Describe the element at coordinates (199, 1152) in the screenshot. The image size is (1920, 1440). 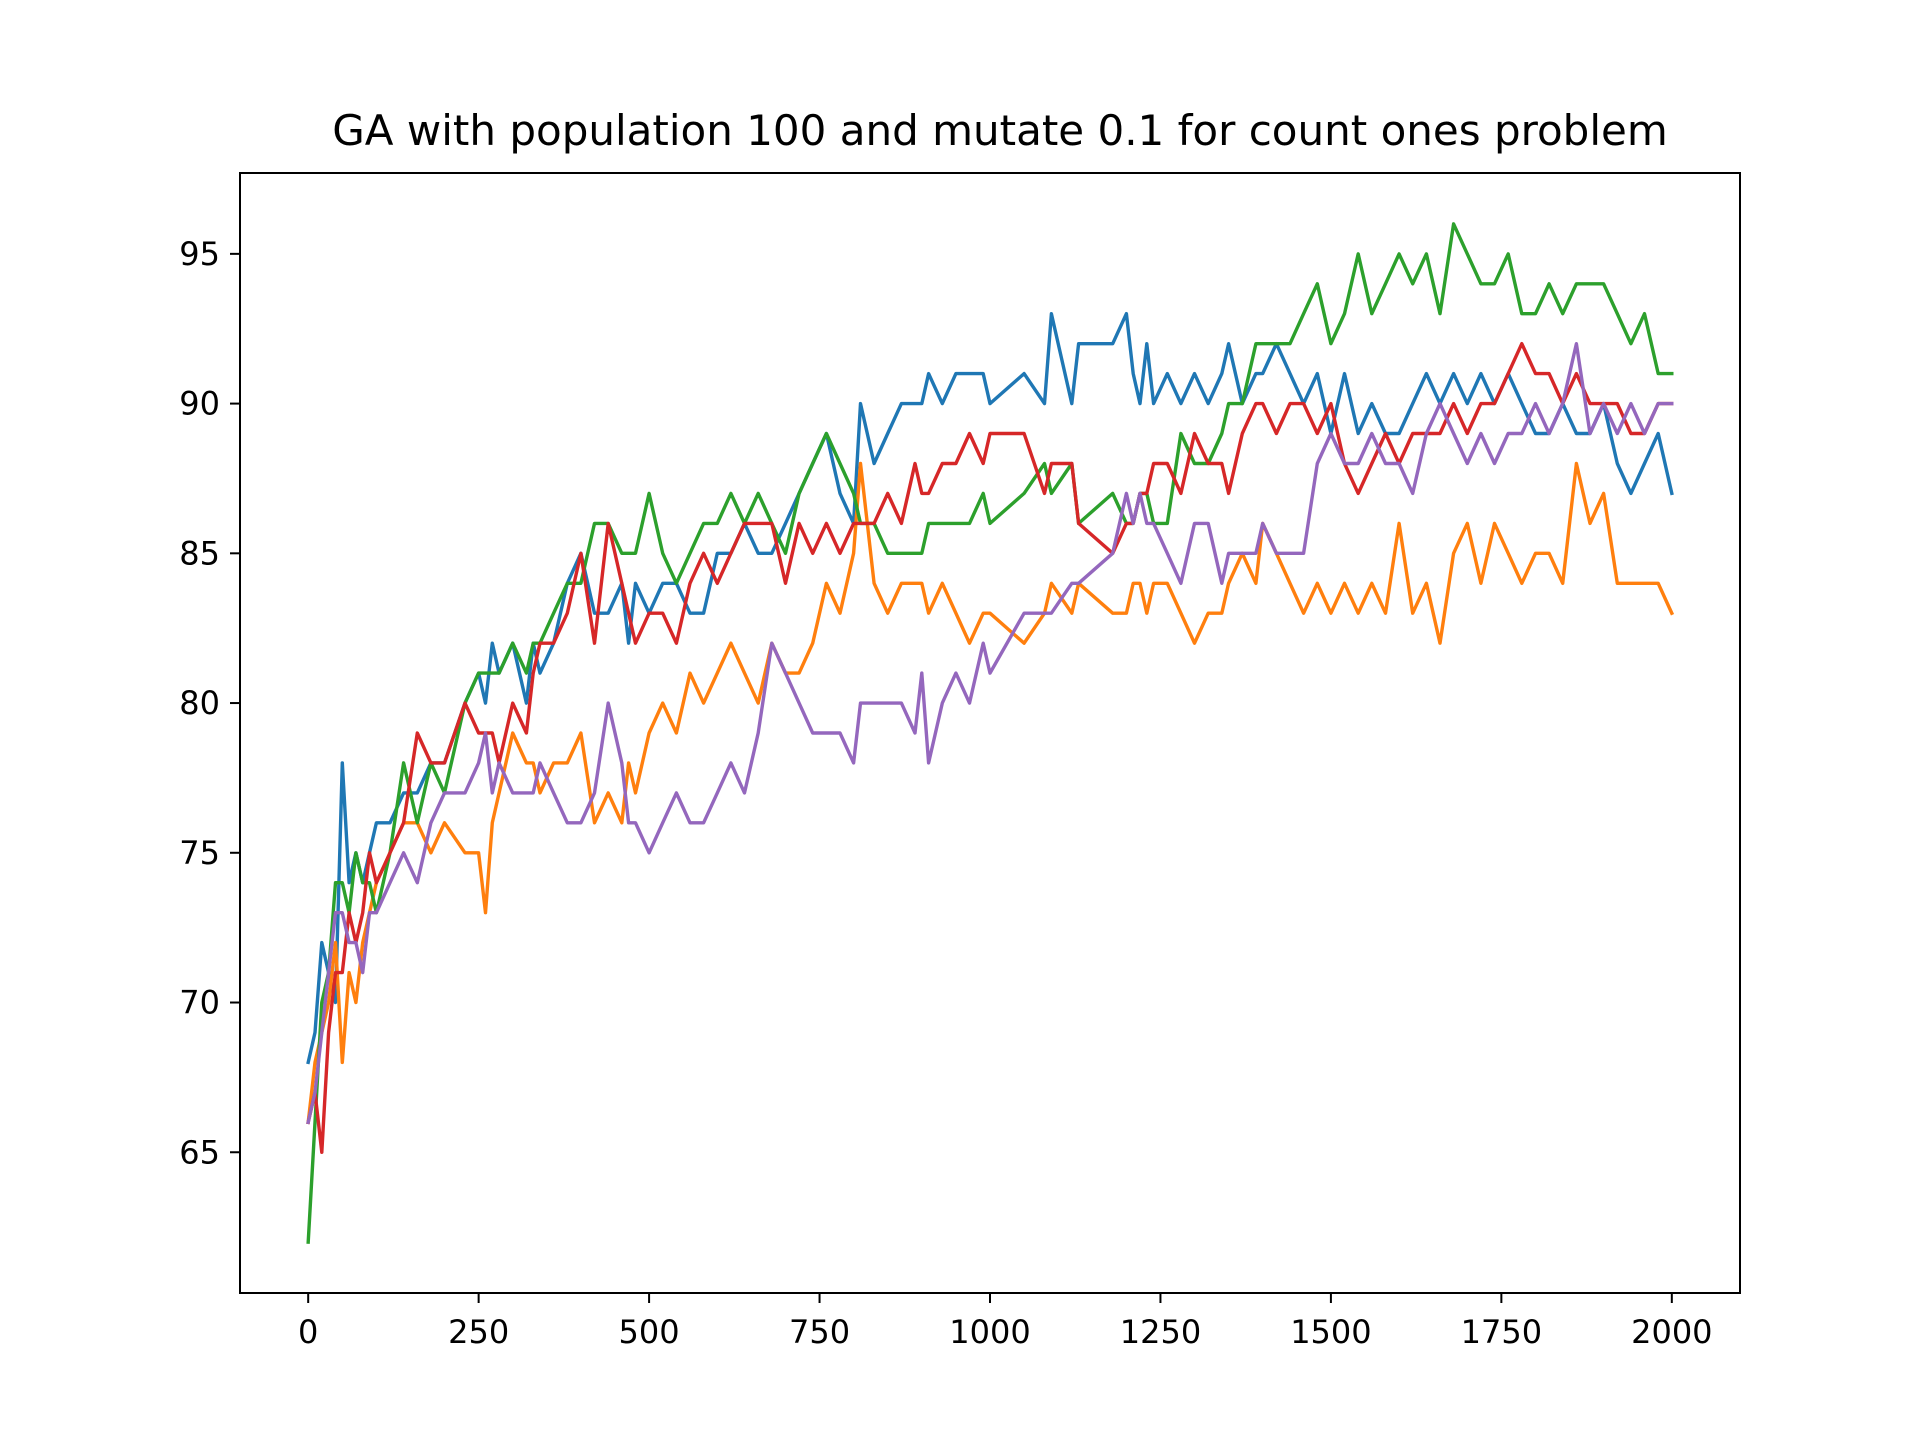
I see `y-tick-label: 65` at that location.